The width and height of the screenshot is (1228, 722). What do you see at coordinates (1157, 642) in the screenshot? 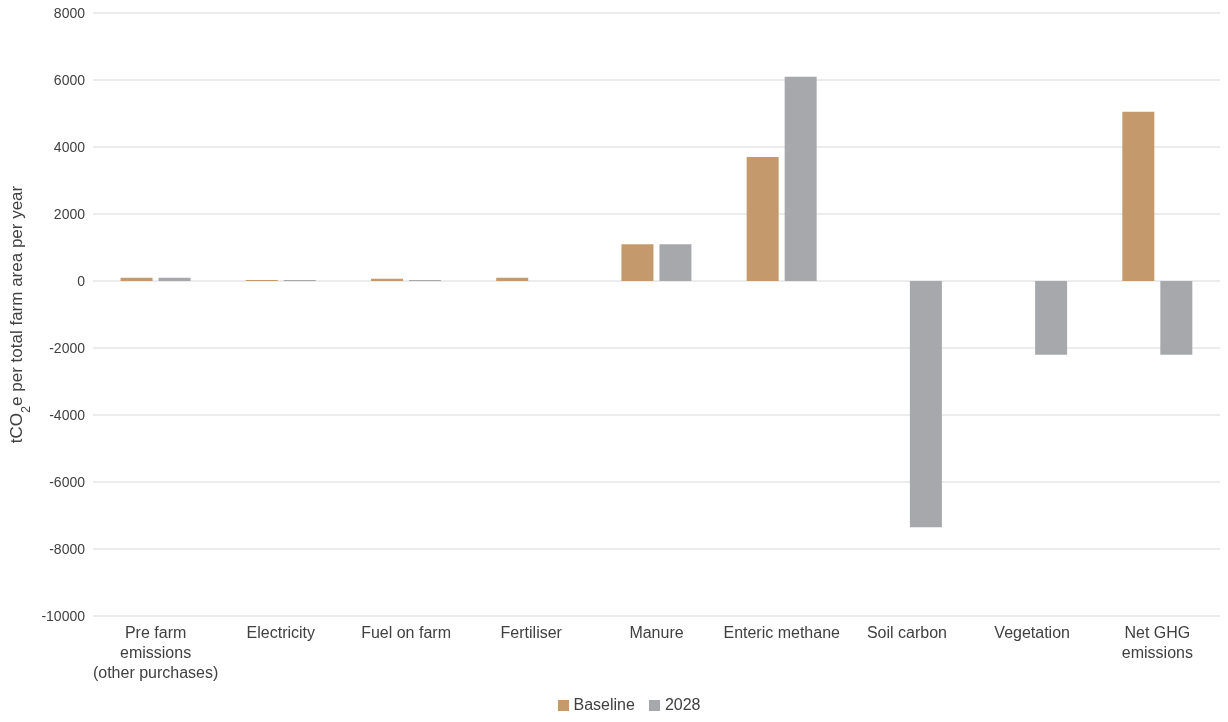
I see `x-tick-label: Net GHG emissions` at bounding box center [1157, 642].